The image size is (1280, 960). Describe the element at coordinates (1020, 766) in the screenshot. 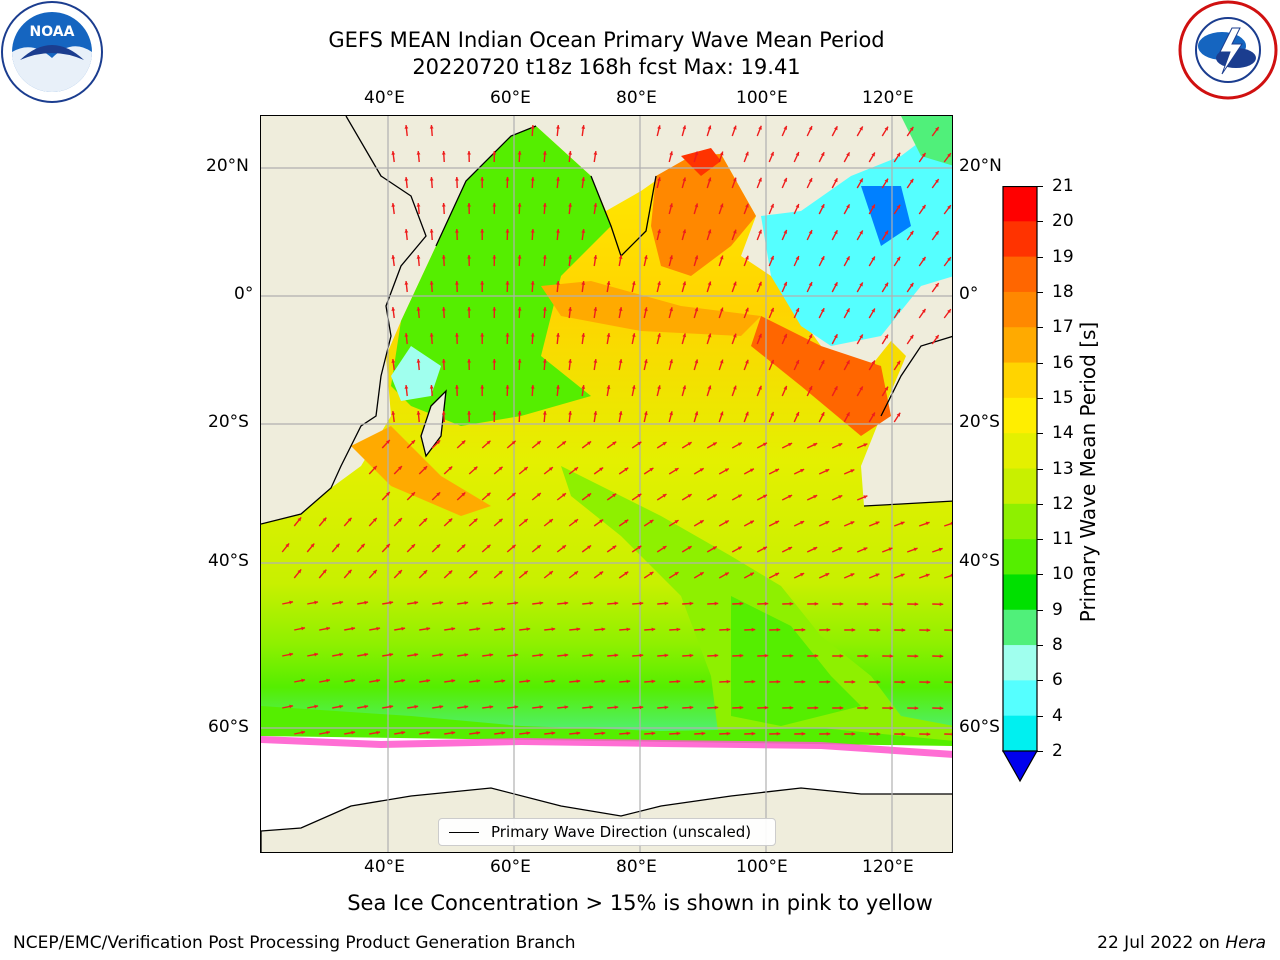

I see `colorbar-under-arrow` at that location.